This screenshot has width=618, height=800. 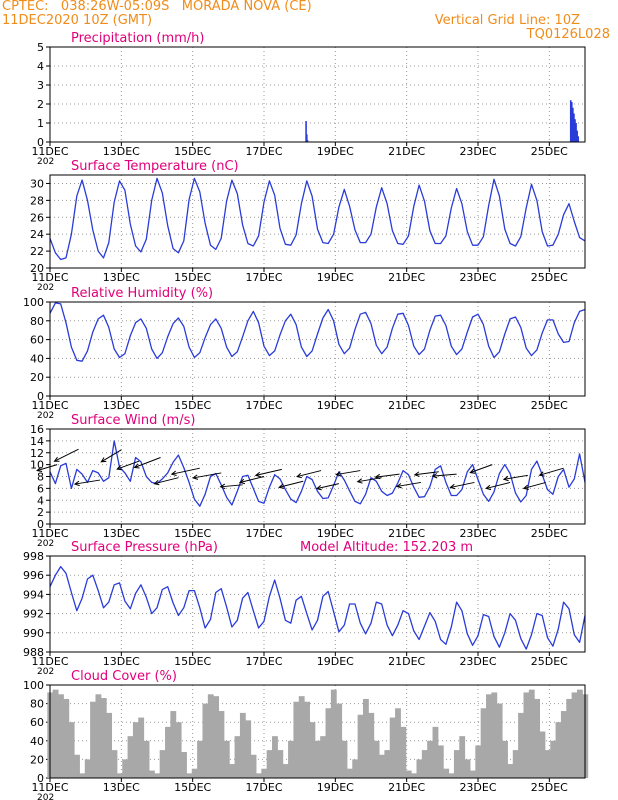 I want to click on y-tick-label: 80, so click(x=37, y=321).